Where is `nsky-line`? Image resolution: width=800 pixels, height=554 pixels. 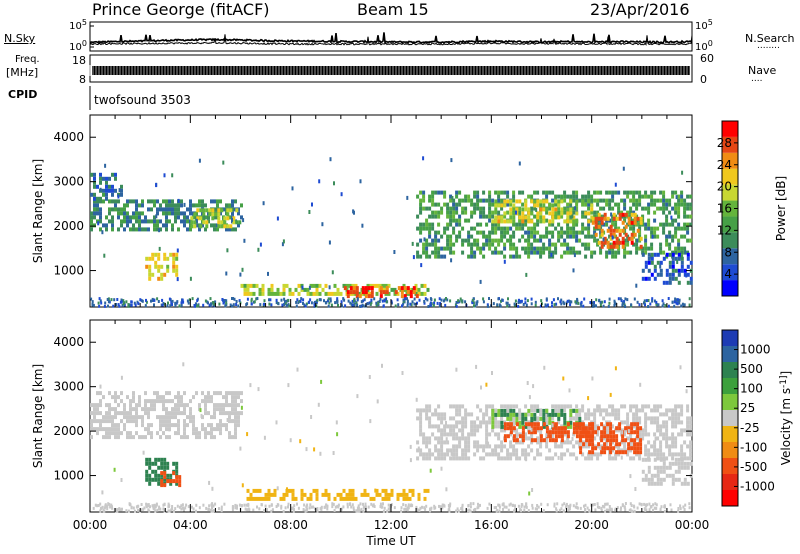 nsky-line is located at coordinates (391, 38).